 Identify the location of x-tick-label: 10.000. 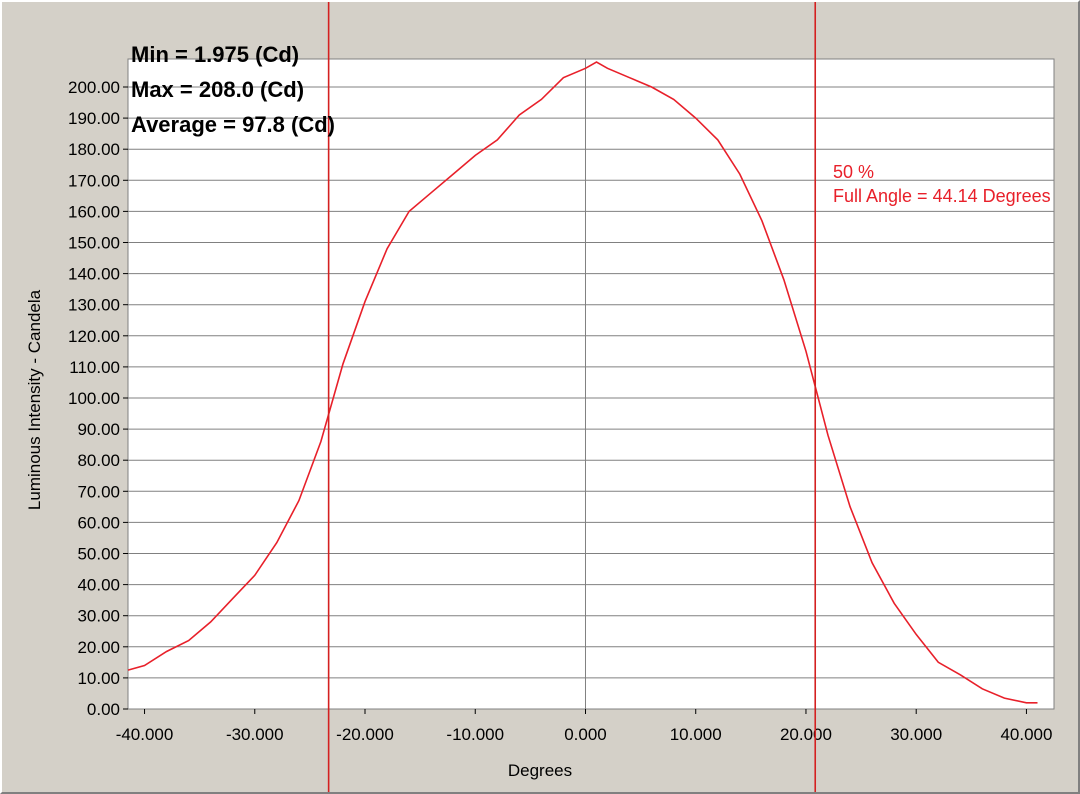
(696, 734).